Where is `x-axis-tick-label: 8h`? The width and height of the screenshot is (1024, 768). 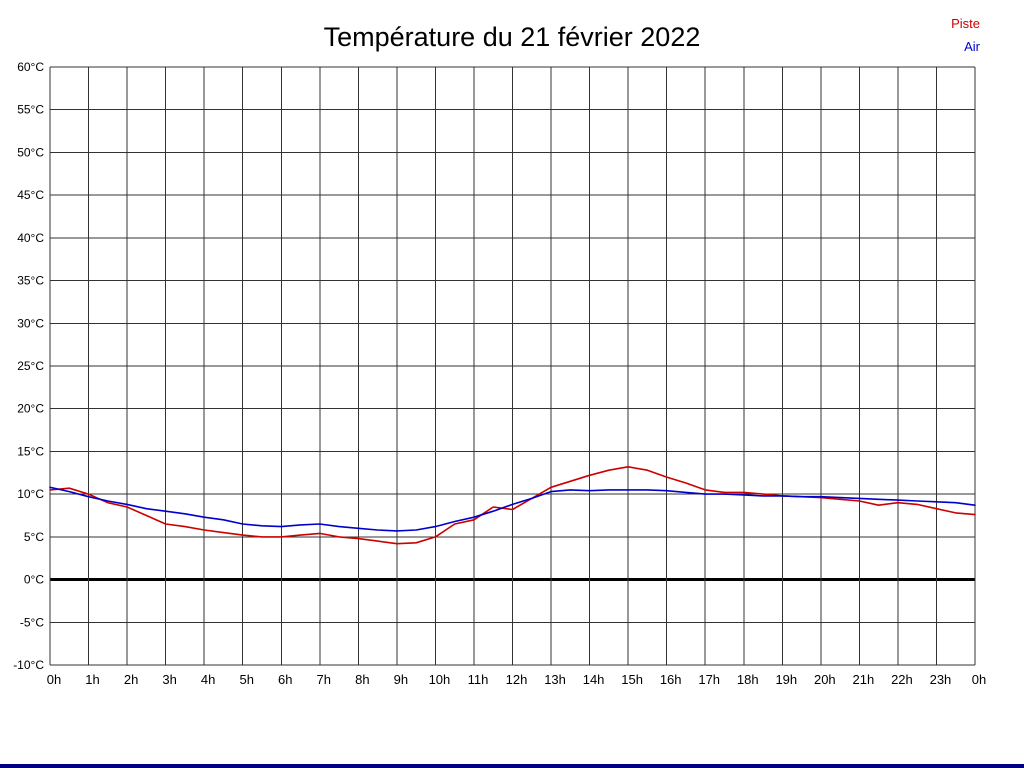 x-axis-tick-label: 8h is located at coordinates (362, 679).